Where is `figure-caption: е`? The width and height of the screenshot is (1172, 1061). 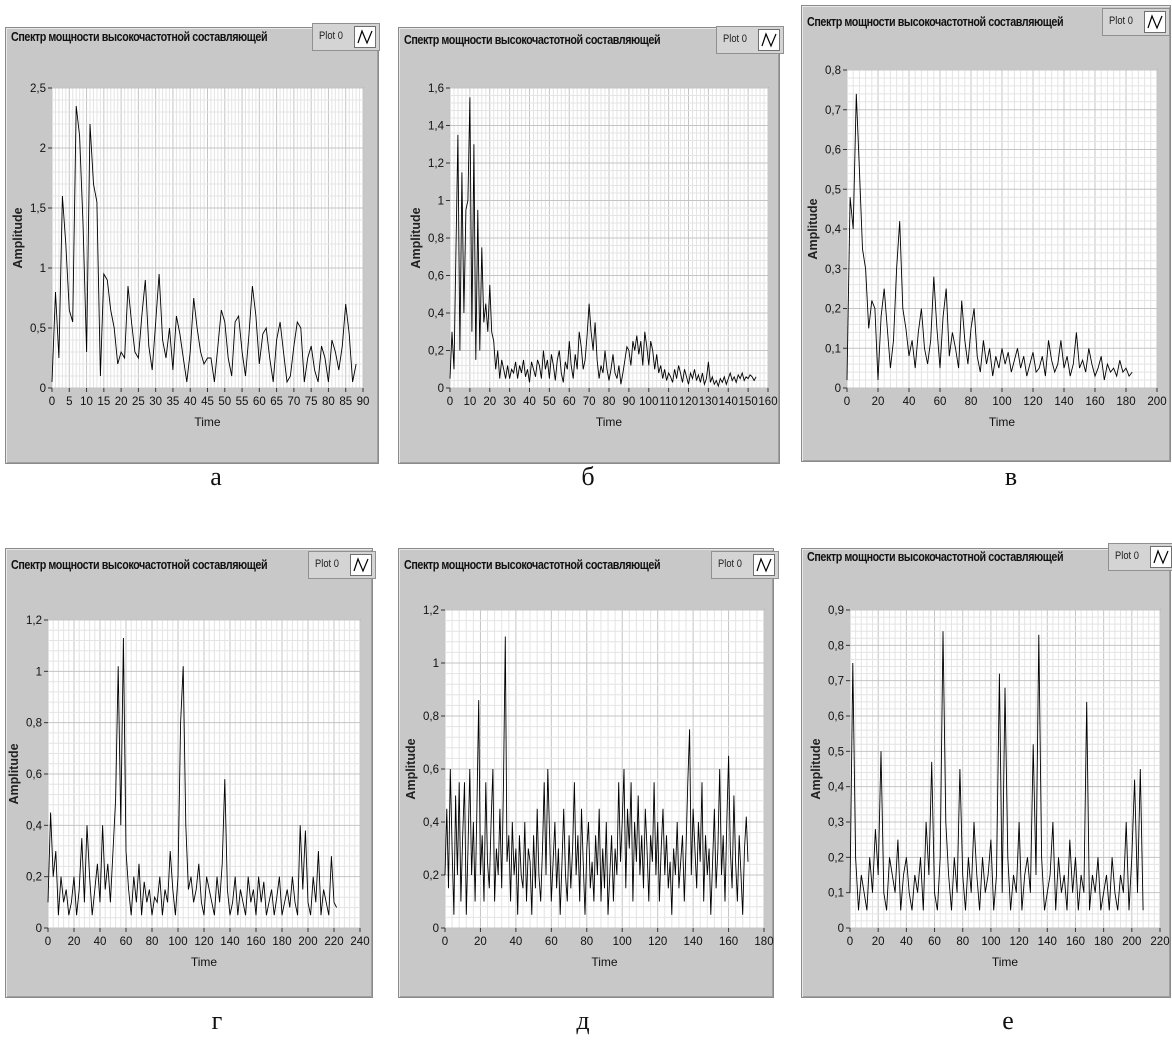
figure-caption: е is located at coordinates (1008, 1020).